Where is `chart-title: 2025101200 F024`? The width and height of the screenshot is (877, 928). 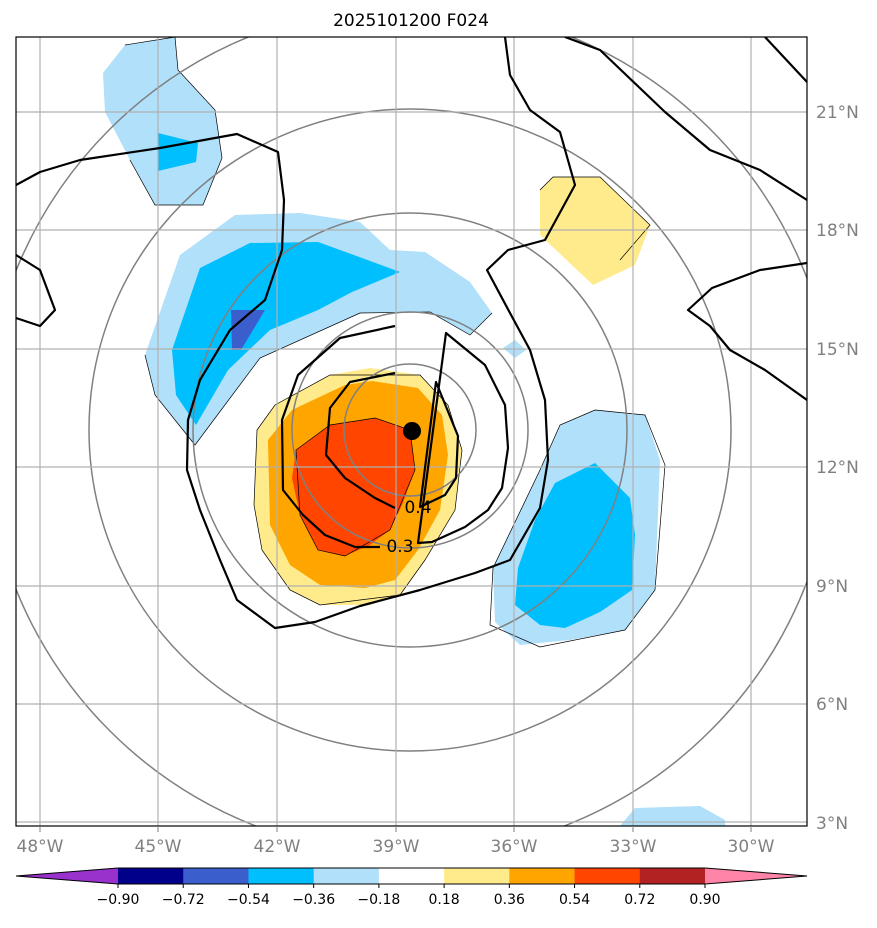
chart-title: 2025101200 F024 is located at coordinates (411, 21).